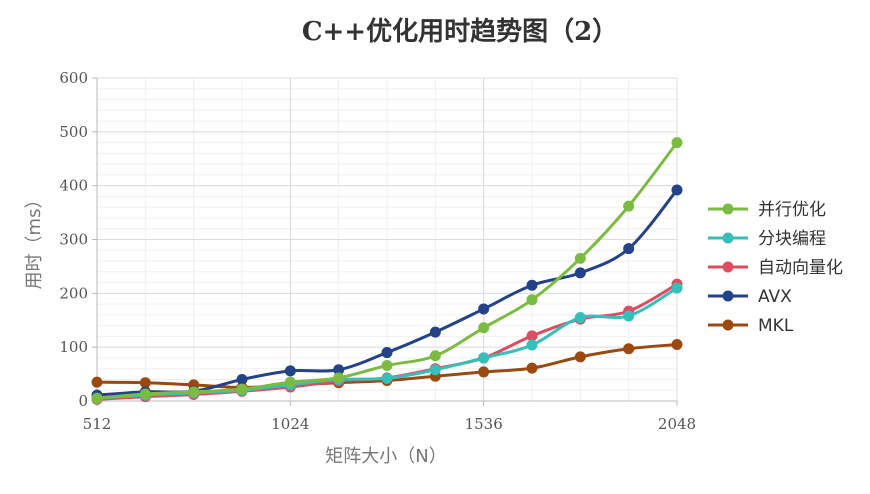  What do you see at coordinates (385, 456) in the screenshot?
I see `x-axis-title: 矩阵大小（N）` at bounding box center [385, 456].